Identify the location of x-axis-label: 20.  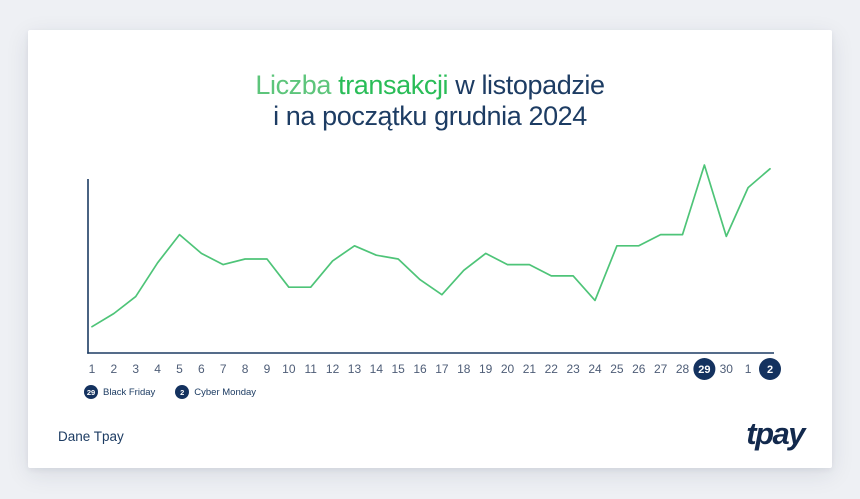
(508, 369).